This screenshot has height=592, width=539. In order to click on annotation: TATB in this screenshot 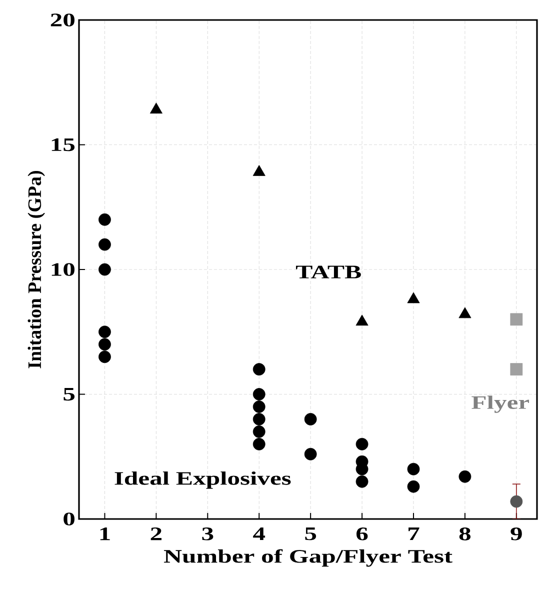, I will do `click(328, 272)`.